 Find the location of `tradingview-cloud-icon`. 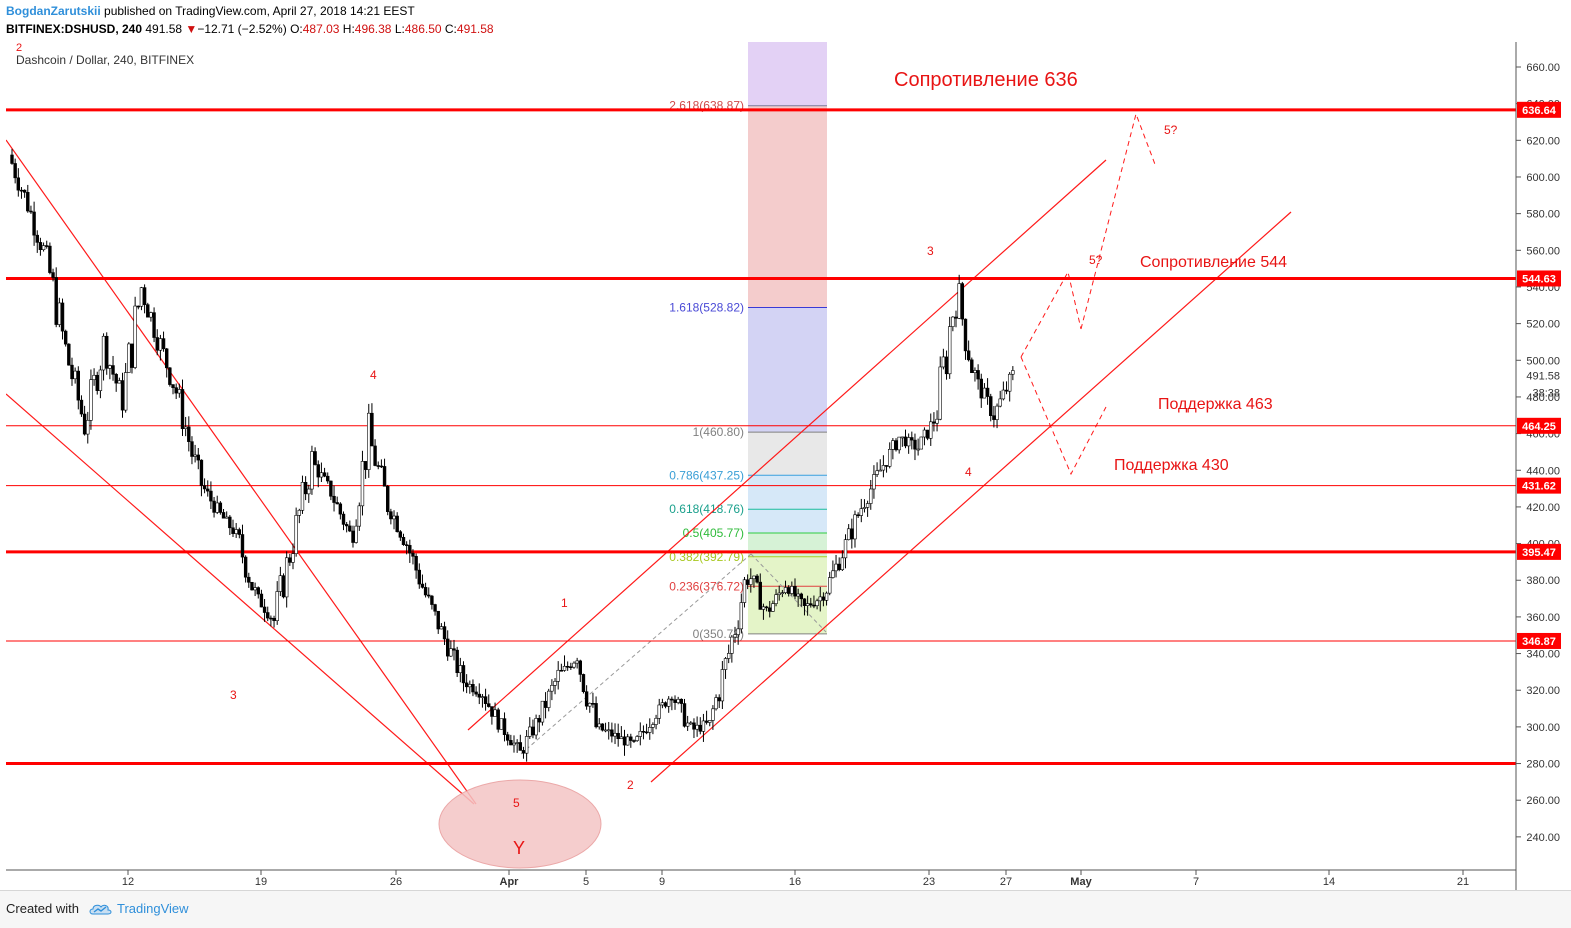

tradingview-cloud-icon is located at coordinates (100, 909).